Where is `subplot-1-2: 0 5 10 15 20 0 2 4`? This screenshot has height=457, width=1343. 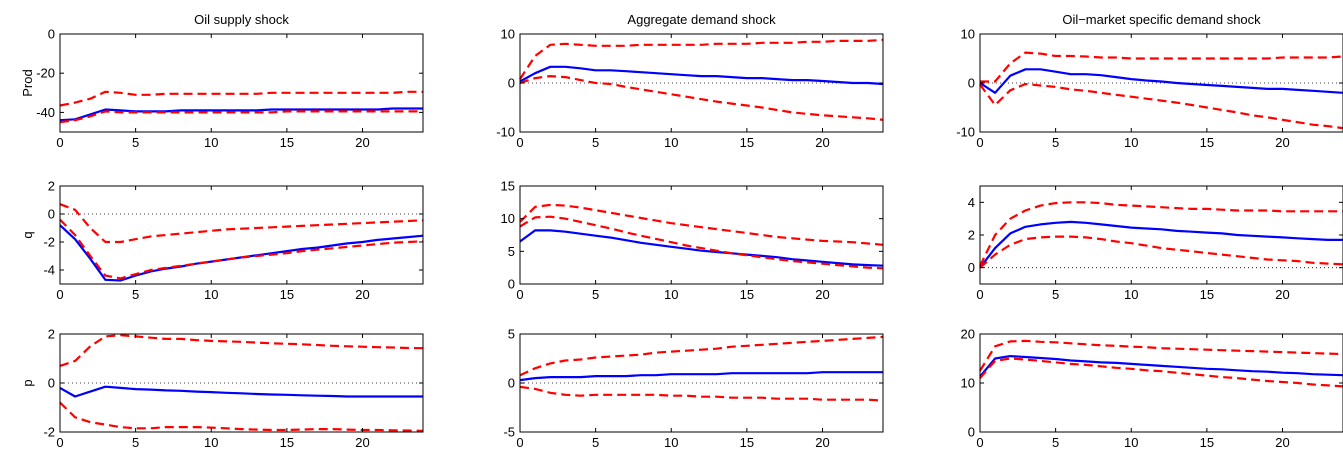 subplot-1-2: 0 5 10 15 20 0 2 4 is located at coordinates (1155, 243).